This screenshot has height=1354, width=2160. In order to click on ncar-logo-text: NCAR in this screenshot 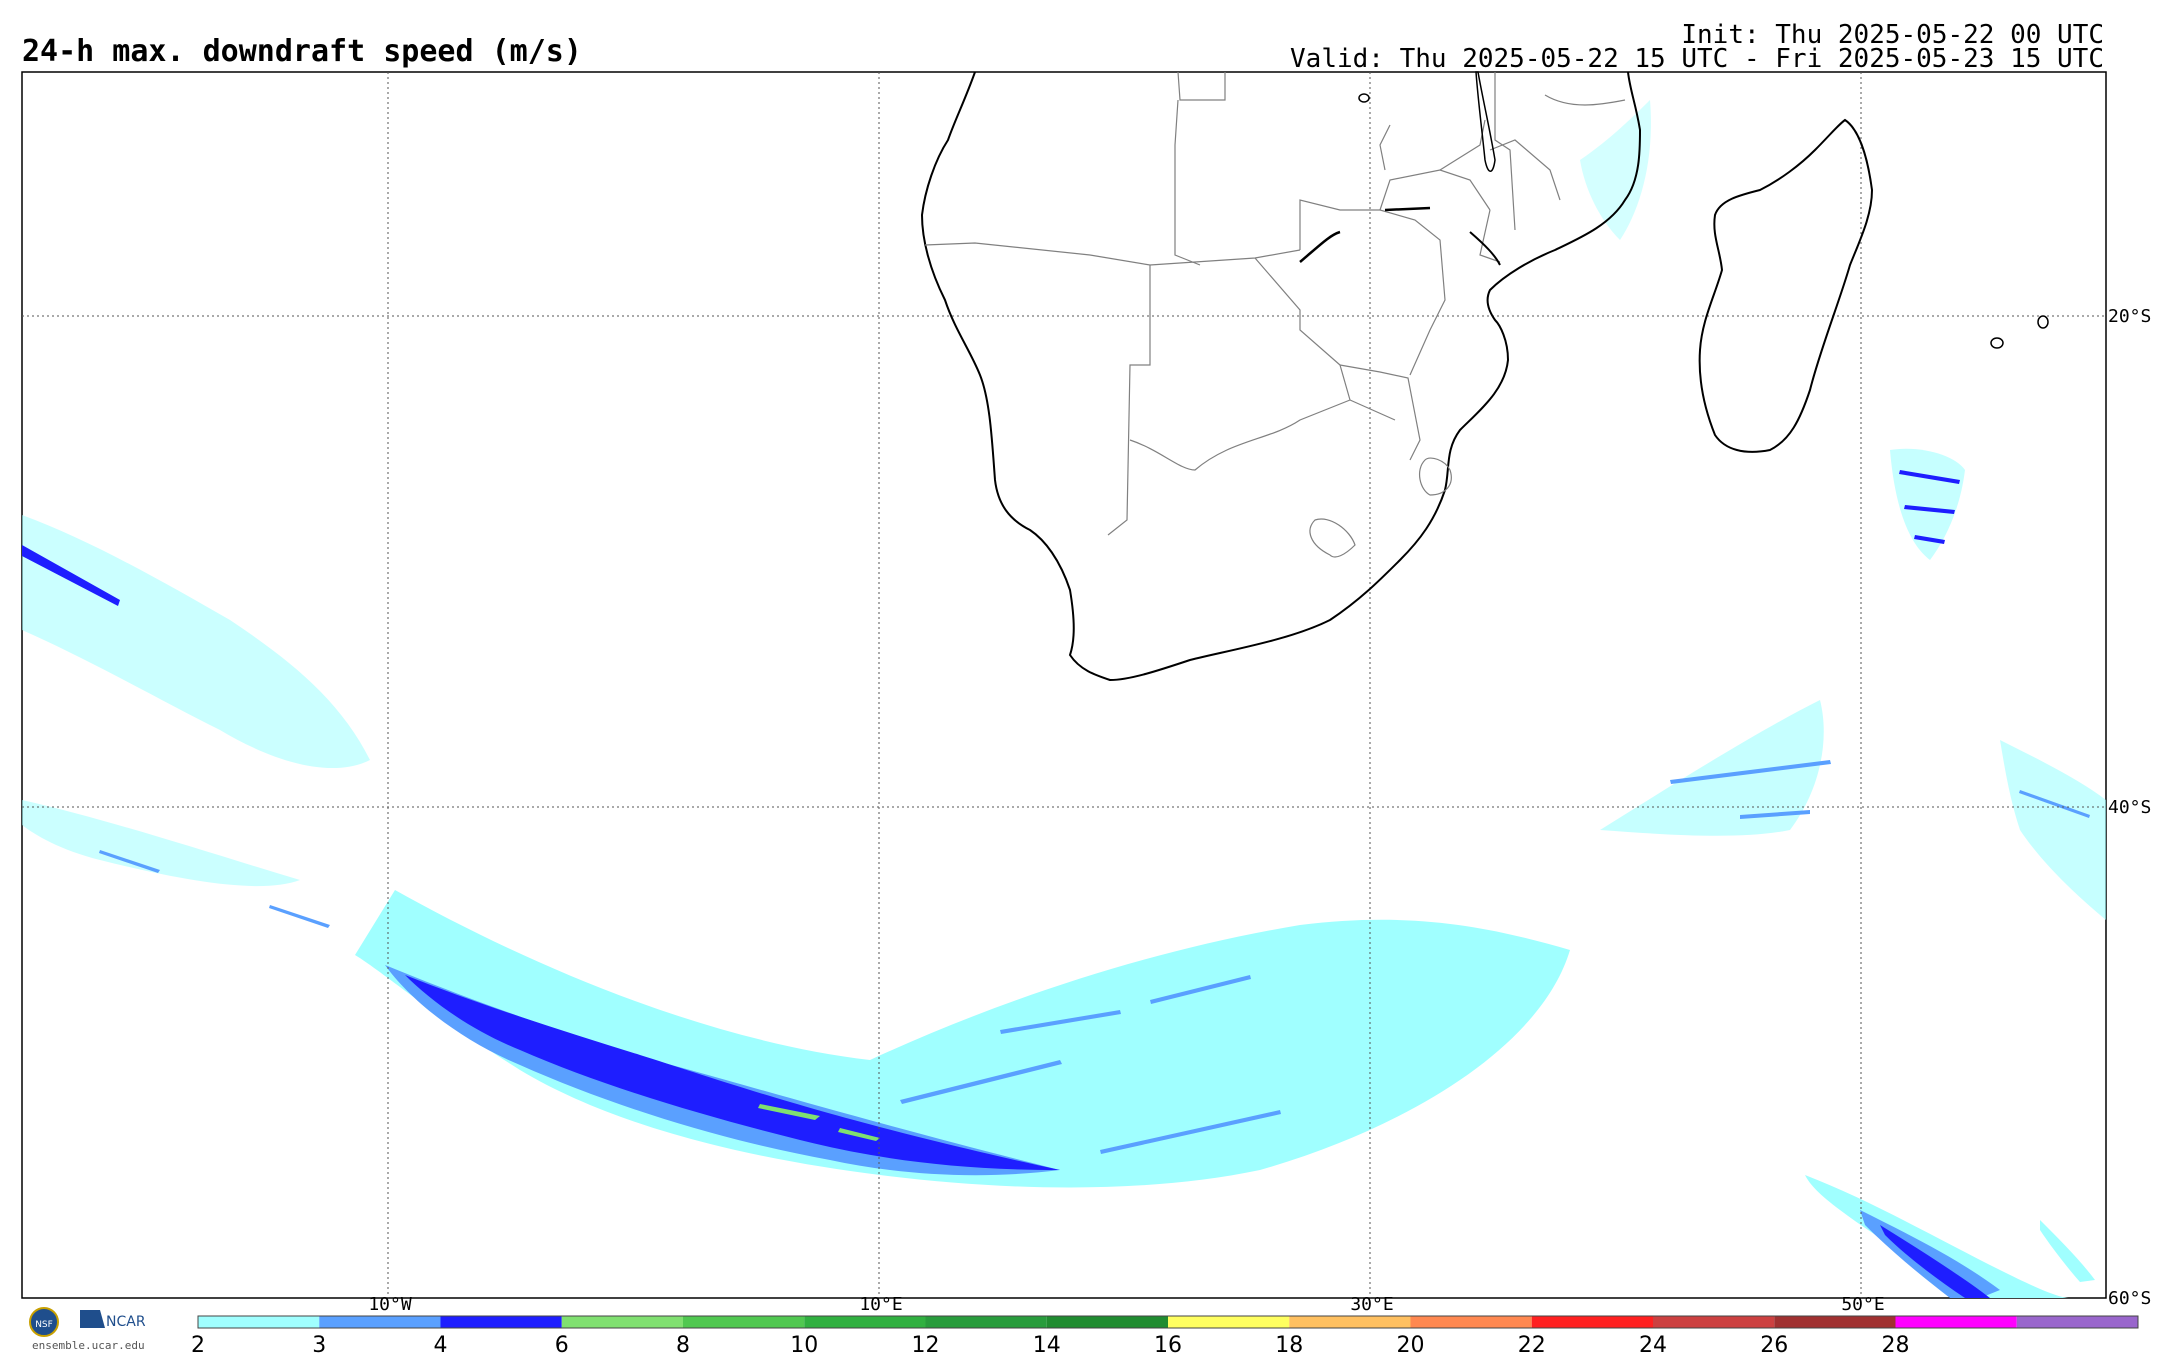, I will do `click(126, 1322)`.